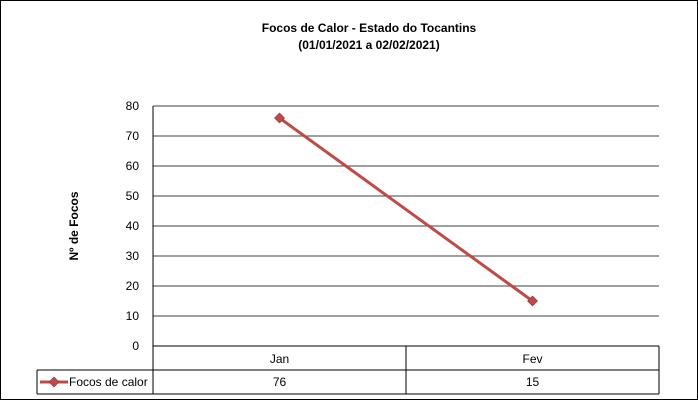  Describe the element at coordinates (135, 346) in the screenshot. I see `y-tick-label: 0` at that location.